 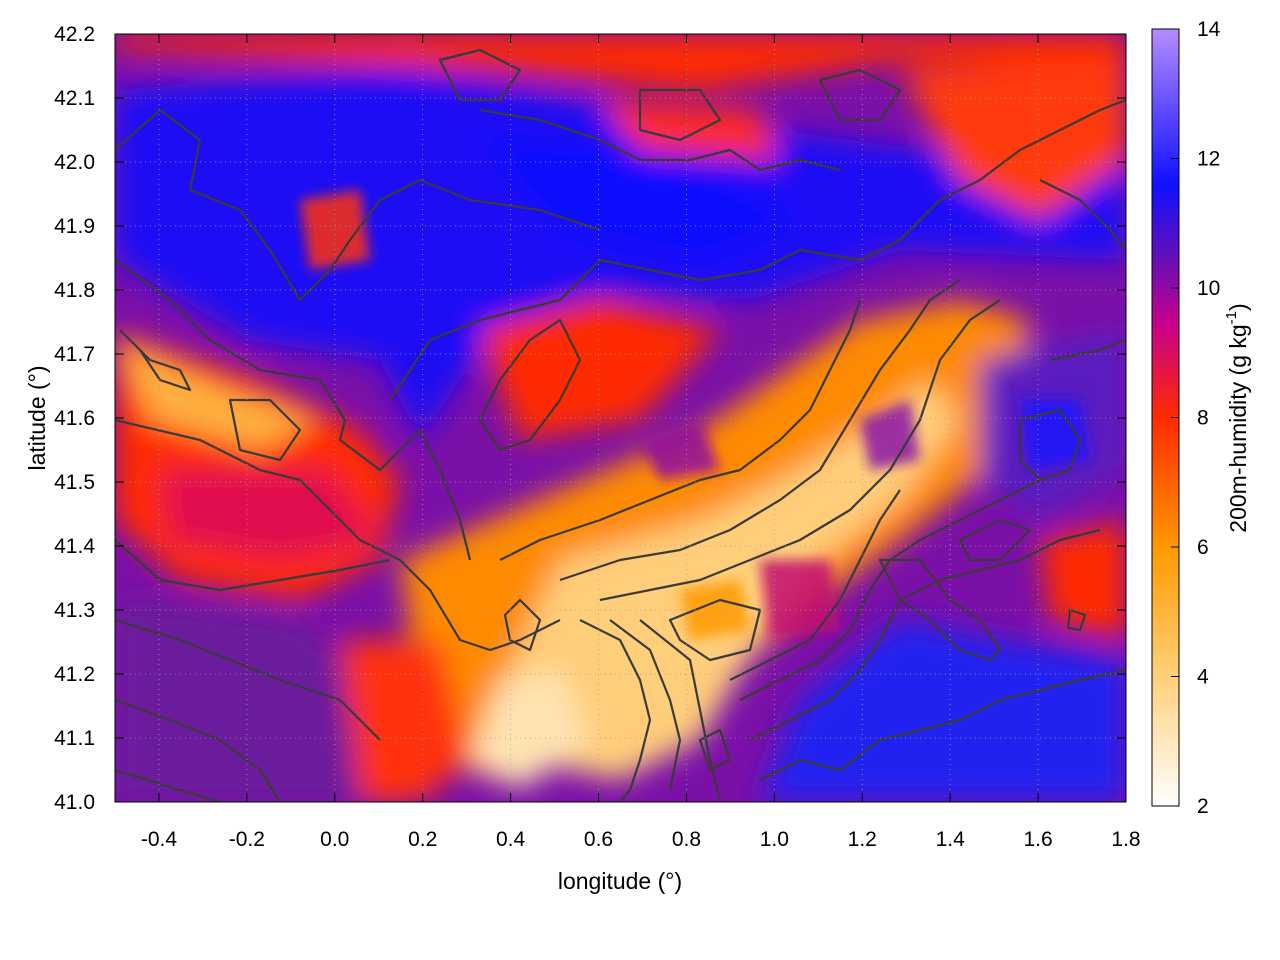 I want to click on colorbar-label-main: 200m-humidity (g kg, so click(x=1238, y=428).